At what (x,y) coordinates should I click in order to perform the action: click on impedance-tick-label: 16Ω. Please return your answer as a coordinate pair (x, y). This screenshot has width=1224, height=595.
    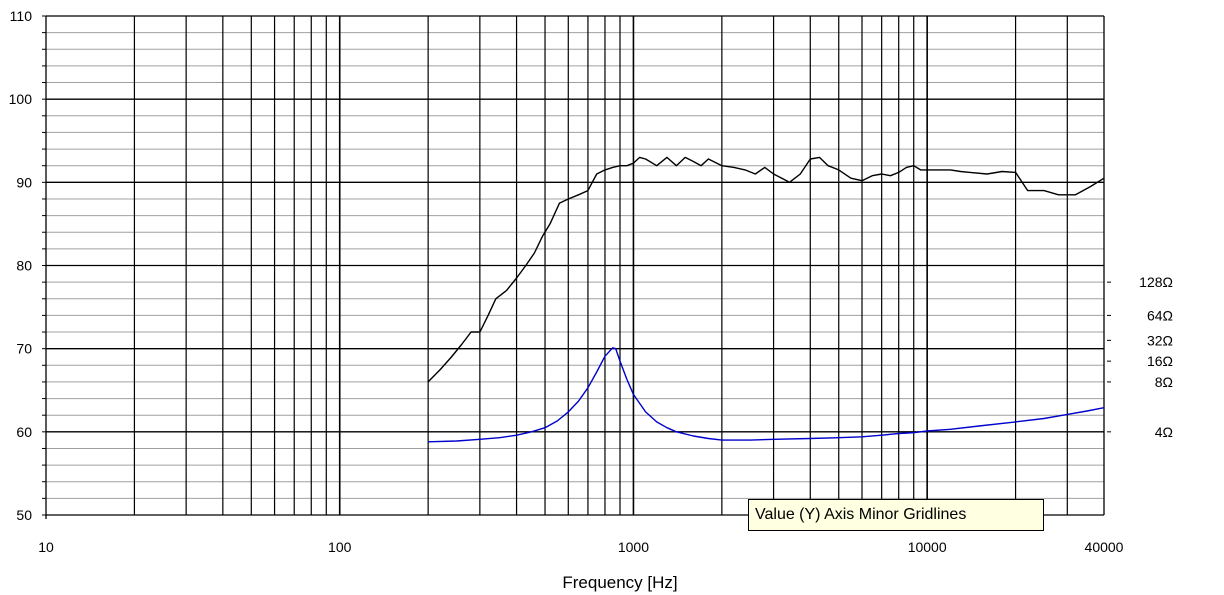
    Looking at the image, I should click on (1160, 361).